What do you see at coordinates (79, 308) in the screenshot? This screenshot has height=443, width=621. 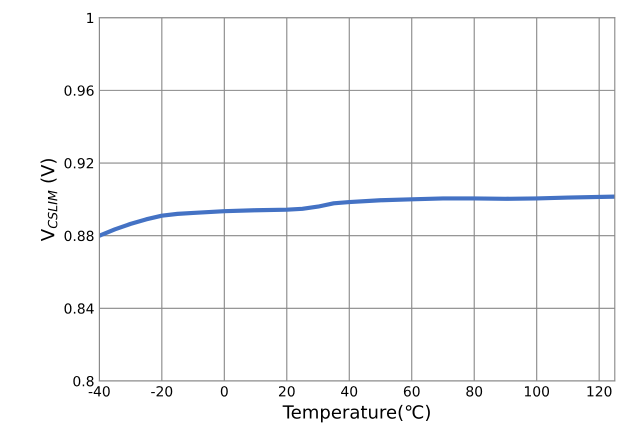 I see `y-tick-label: 0.84` at bounding box center [79, 308].